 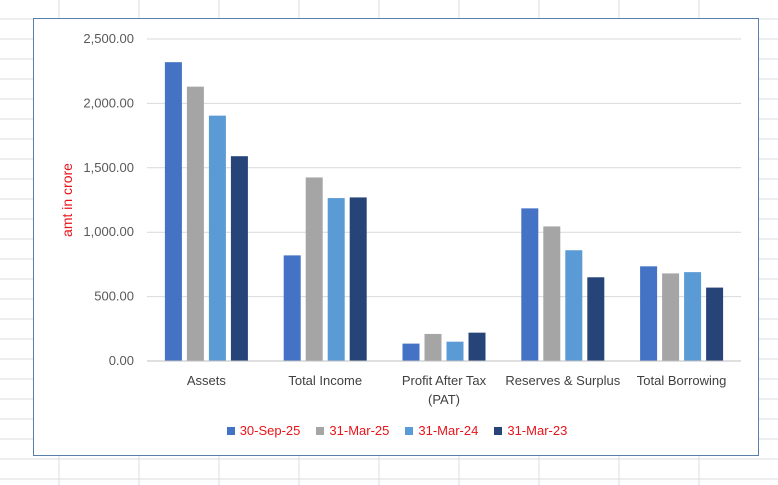 I want to click on legend-label: 31-Mar-24, so click(x=448, y=430).